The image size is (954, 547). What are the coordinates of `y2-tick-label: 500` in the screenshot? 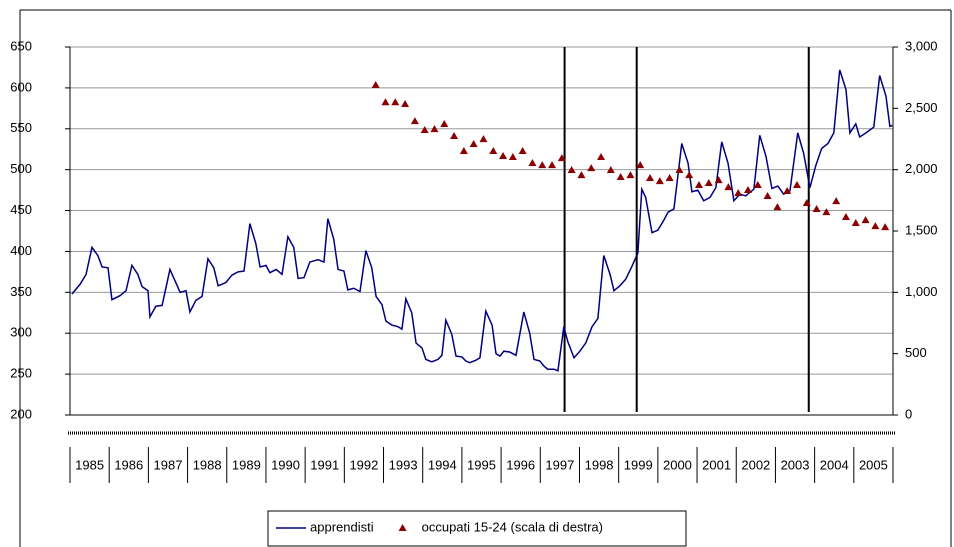 It's located at (916, 352).